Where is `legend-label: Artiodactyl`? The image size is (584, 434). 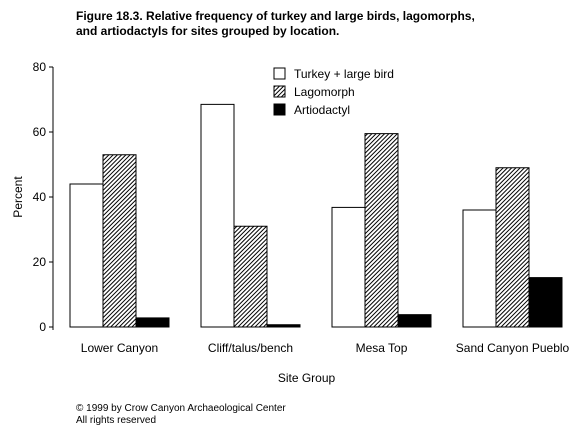
legend-label: Artiodactyl is located at coordinates (322, 110).